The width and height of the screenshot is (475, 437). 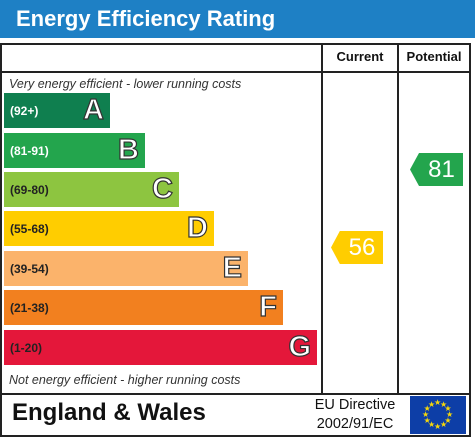 I want to click on potential-rating-arrow: 81, so click(x=436, y=169).